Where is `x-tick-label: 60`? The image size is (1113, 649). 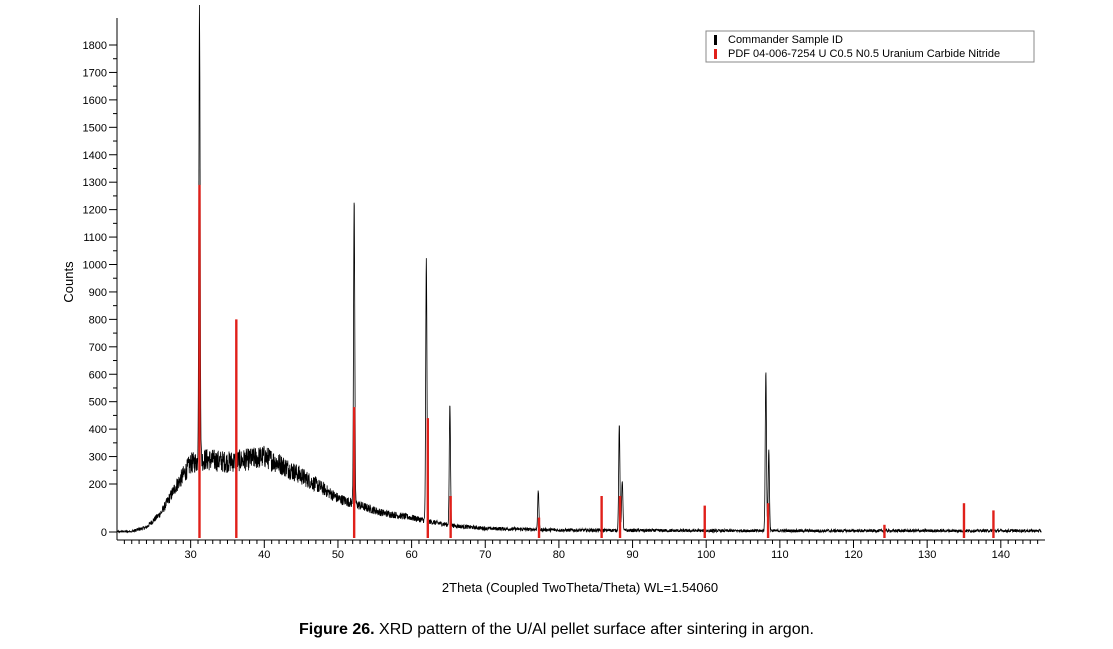
x-tick-label: 60 is located at coordinates (411, 555).